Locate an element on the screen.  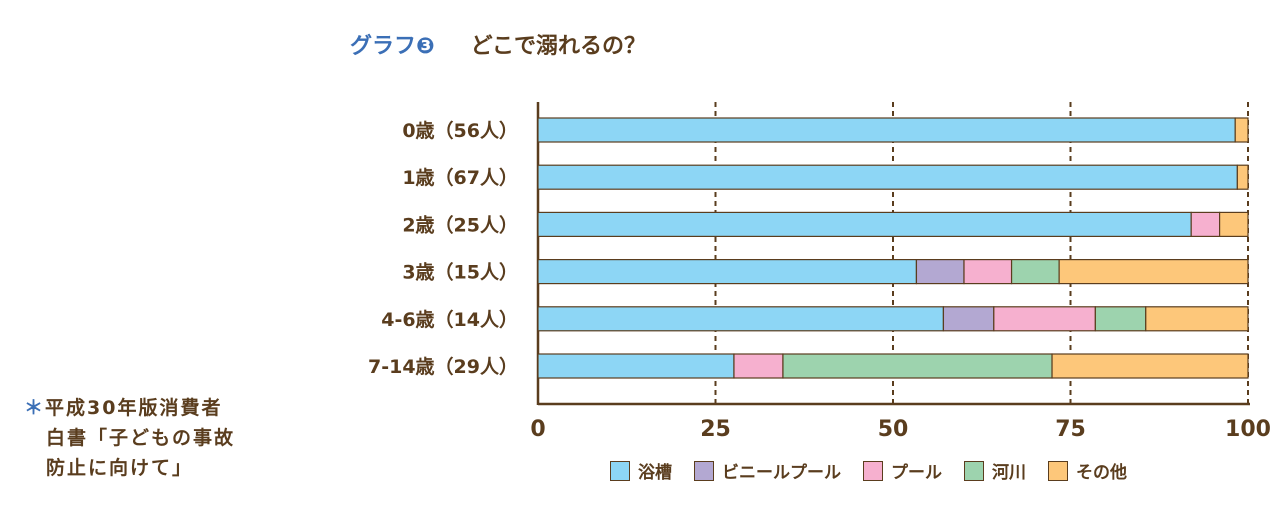
chart-number: グラフ❸ is located at coordinates (392, 46).